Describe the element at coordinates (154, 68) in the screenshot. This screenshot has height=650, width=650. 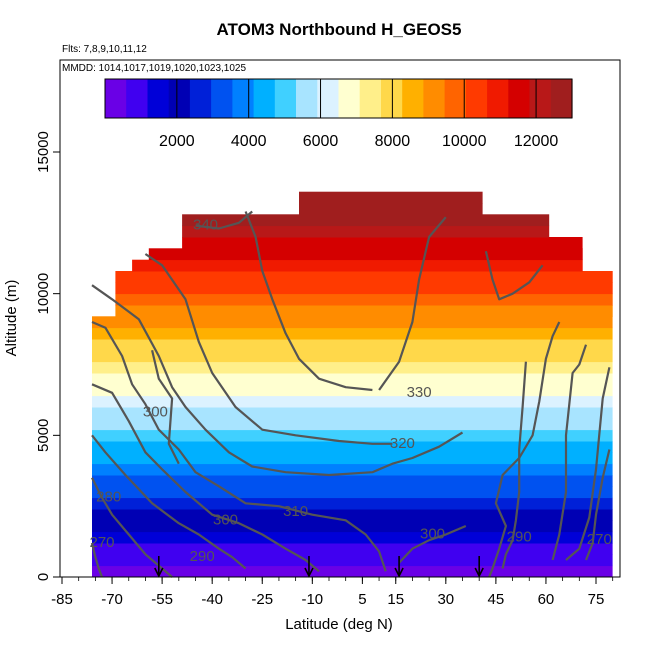
I see `dates-note: MMDD: 1014,1017,1019,1020,1023,1025` at that location.